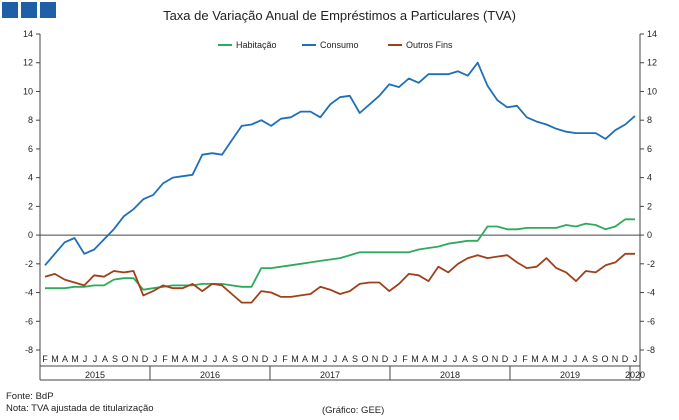 The image size is (679, 420). I want to click on right-tick-label: -4, so click(651, 293).